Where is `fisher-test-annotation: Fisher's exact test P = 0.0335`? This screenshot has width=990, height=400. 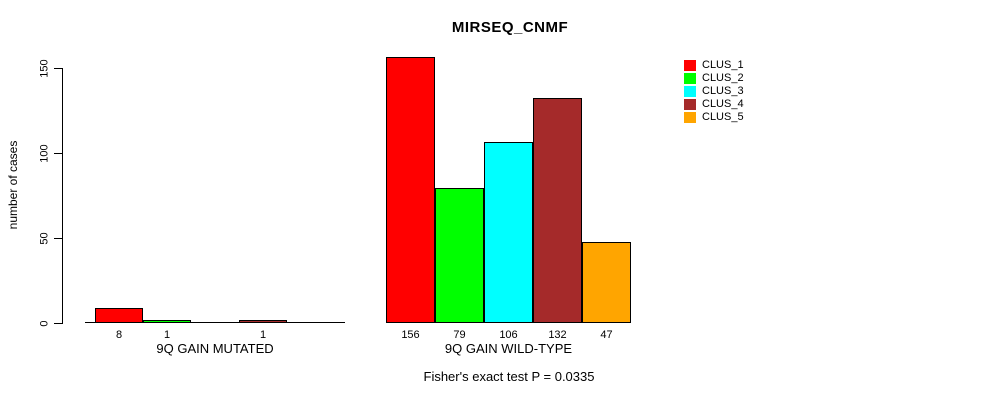
fisher-test-annotation: Fisher's exact test P = 0.0335 is located at coordinates (509, 376).